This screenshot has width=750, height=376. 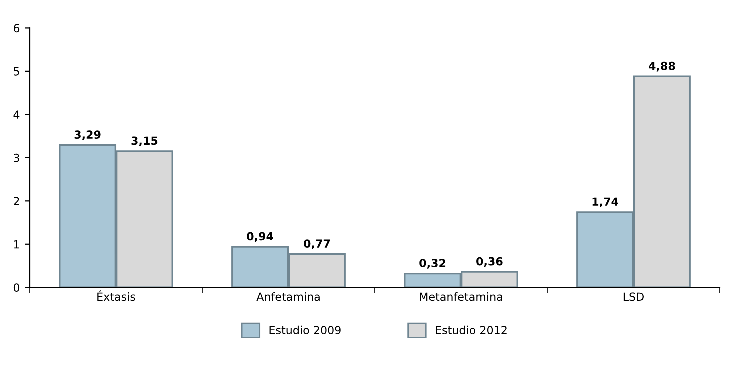 I want to click on x-tick-label: LSD, so click(x=634, y=297).